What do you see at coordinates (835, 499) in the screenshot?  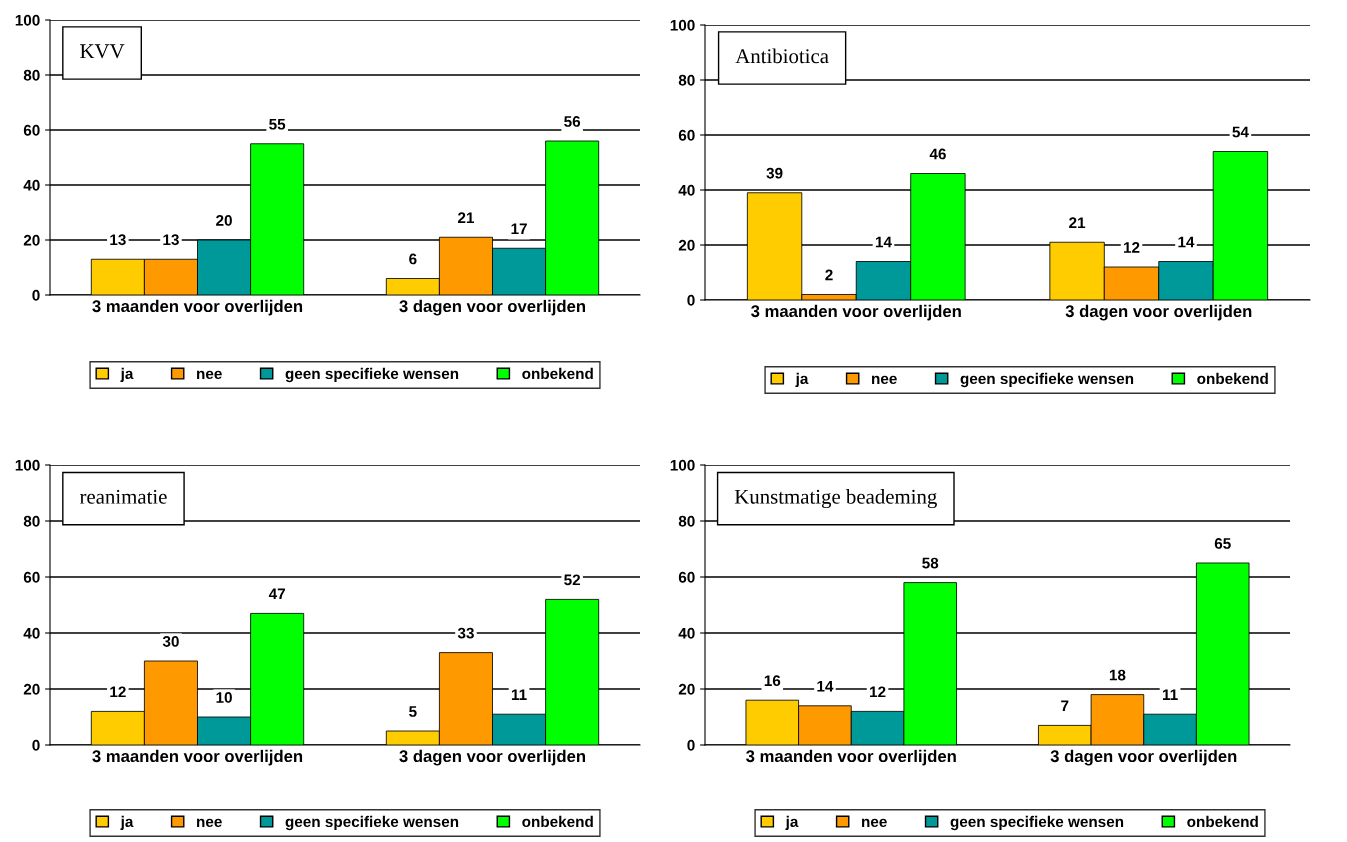 I see `text: Kunstmatige beademing` at bounding box center [835, 499].